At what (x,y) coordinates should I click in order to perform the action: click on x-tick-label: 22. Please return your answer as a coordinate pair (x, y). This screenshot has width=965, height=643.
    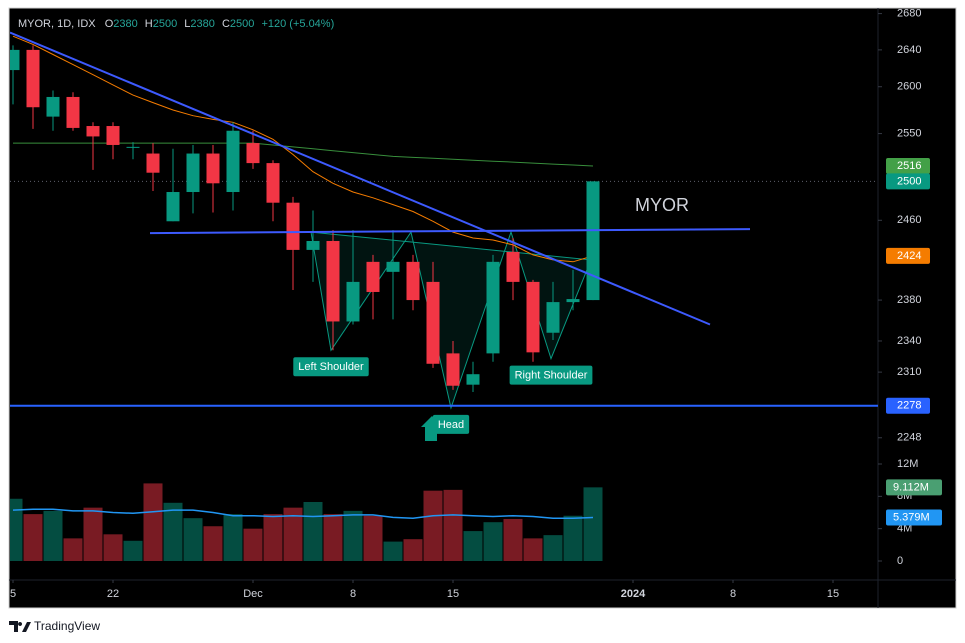
    Looking at the image, I should click on (113, 594).